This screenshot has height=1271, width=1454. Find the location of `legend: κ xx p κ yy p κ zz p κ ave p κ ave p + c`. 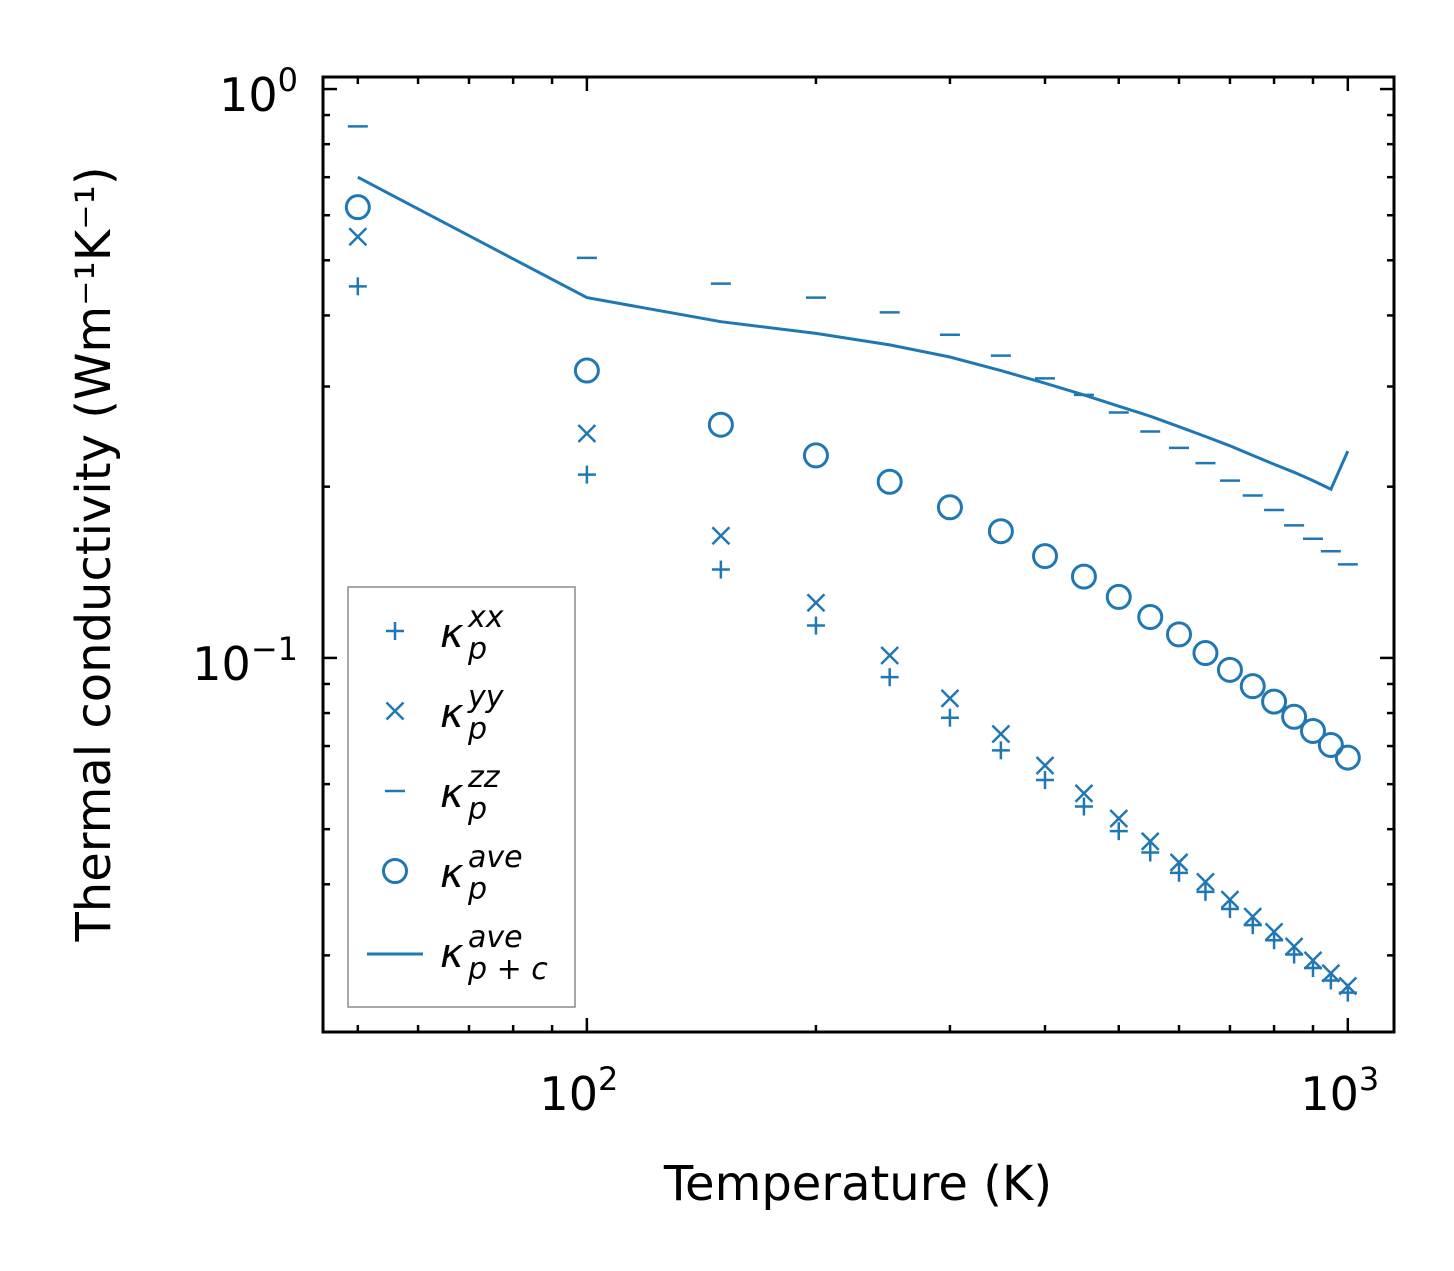

legend: κ xx p κ yy p κ zz p κ ave p κ ave p + c is located at coordinates (461, 797).